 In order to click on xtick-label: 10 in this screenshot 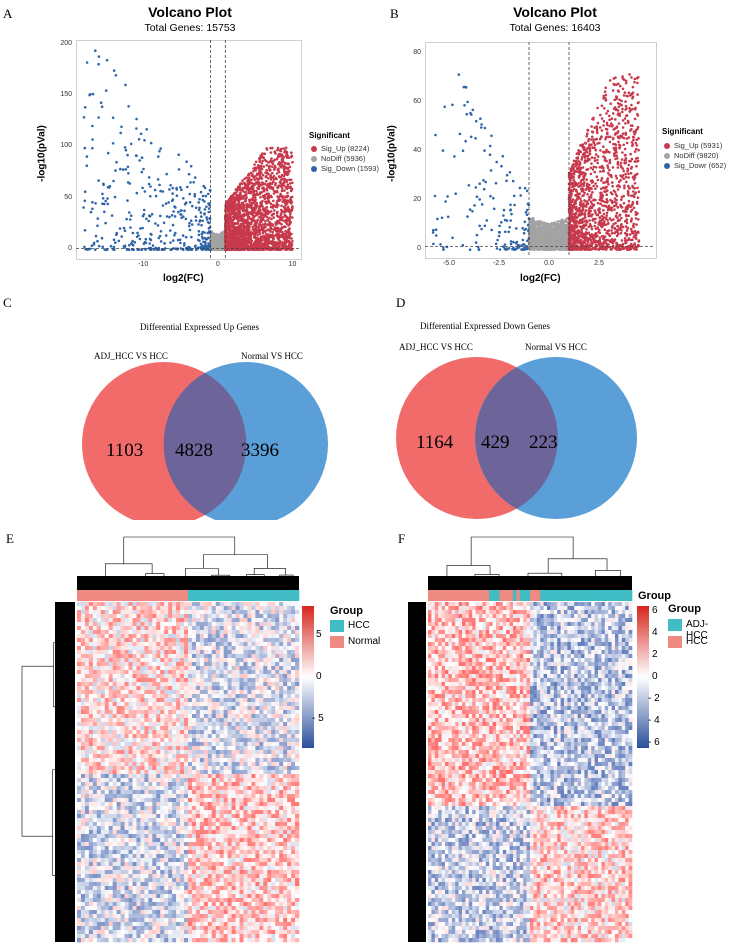, I will do `click(292, 264)`.